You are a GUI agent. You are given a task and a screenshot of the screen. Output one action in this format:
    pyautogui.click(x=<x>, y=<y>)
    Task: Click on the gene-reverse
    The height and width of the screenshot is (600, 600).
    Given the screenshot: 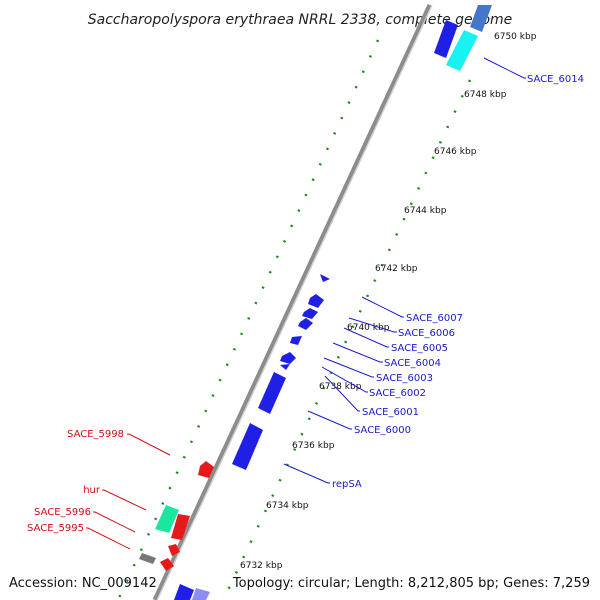 What is the action you would take?
    pyautogui.click(x=167, y=564)
    